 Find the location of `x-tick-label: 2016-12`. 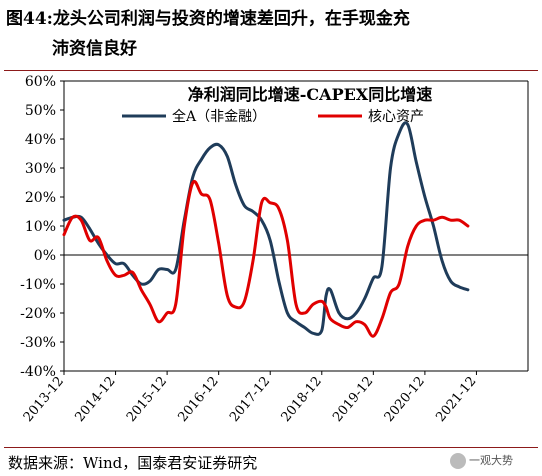

x-tick-label: 2016-12 is located at coordinates (199, 399).